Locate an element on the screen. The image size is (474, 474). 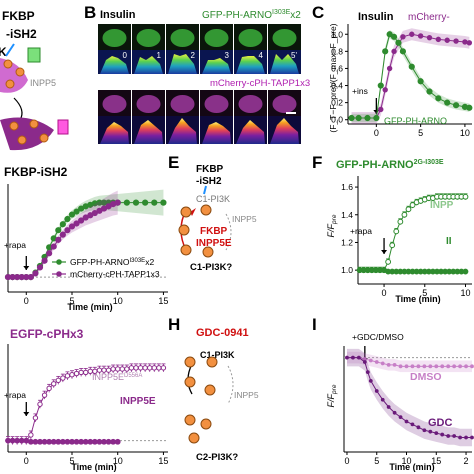
panel-f-annotation: +rapa is located at coordinates (361, 231).